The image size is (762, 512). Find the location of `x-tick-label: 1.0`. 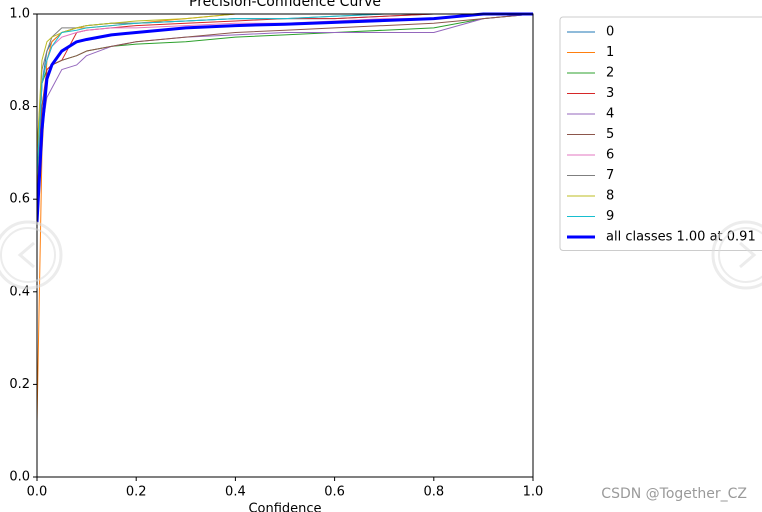

x-tick-label: 1.0 is located at coordinates (533, 492).